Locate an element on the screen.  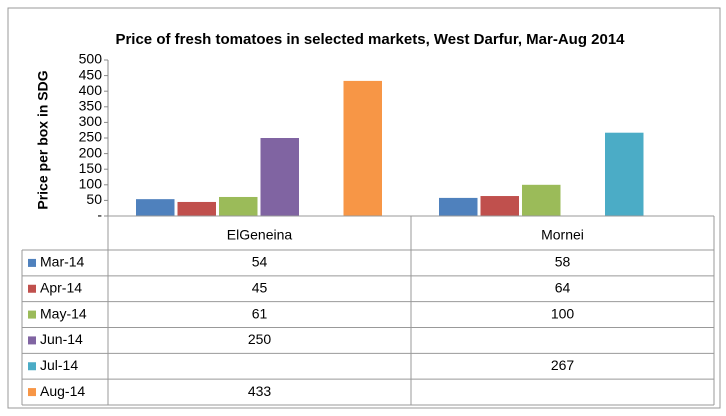
y-tick-label: 450 is located at coordinates (91, 74).